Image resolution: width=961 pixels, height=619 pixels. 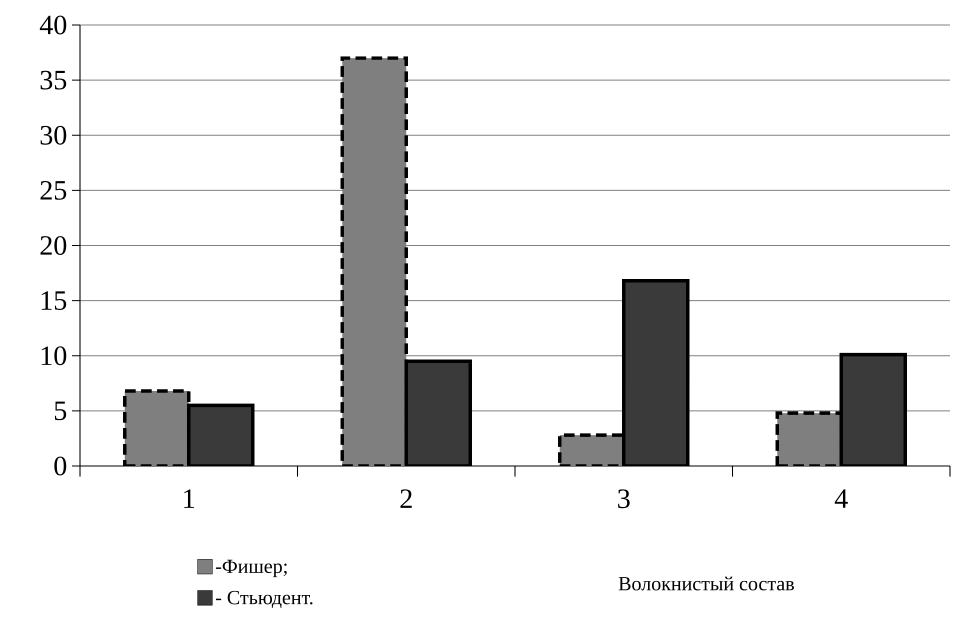 I want to click on x-tick-label: 3, so click(x=624, y=498).